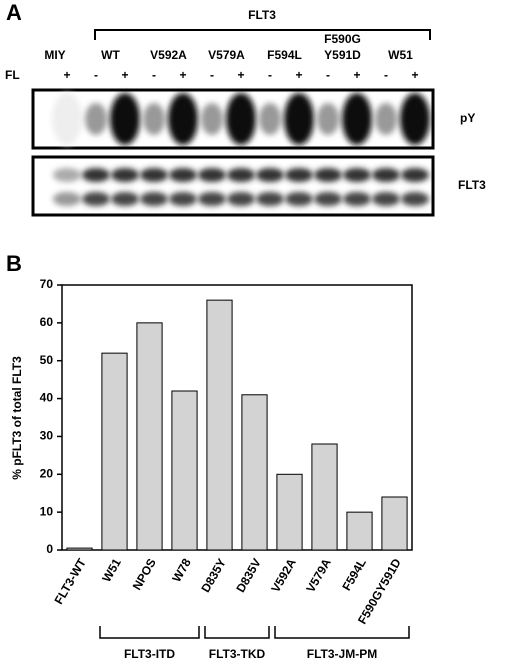 The image size is (520, 667). I want to click on y-axis-label: % pFLT3 of total FLT3, so click(17, 418).